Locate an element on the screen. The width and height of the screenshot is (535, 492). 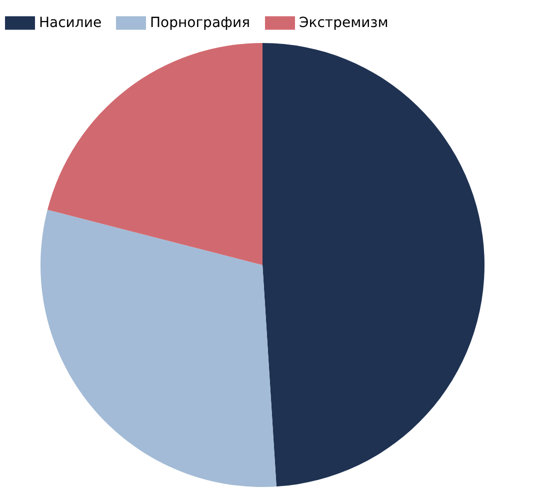
legend-label: Экстремизм is located at coordinates (343, 23).